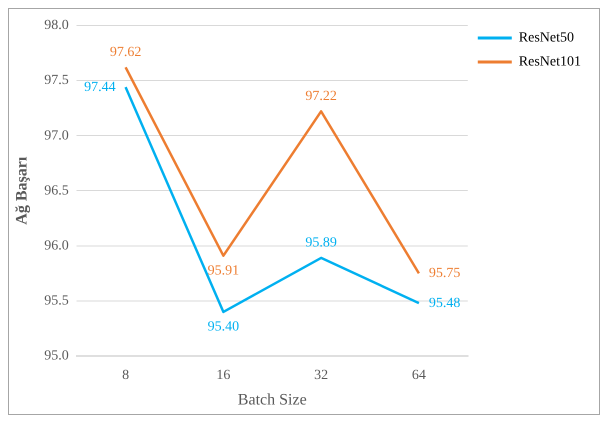 This screenshot has width=608, height=423. What do you see at coordinates (56, 136) in the screenshot?
I see `y-tick-label: 97.0` at bounding box center [56, 136].